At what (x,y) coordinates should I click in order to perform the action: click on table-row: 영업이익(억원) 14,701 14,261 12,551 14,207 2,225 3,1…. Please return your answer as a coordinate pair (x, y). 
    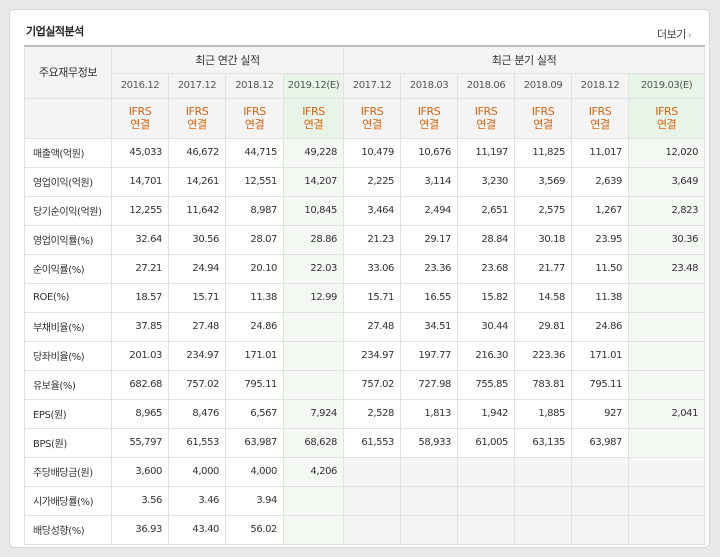
    Looking at the image, I should click on (365, 181).